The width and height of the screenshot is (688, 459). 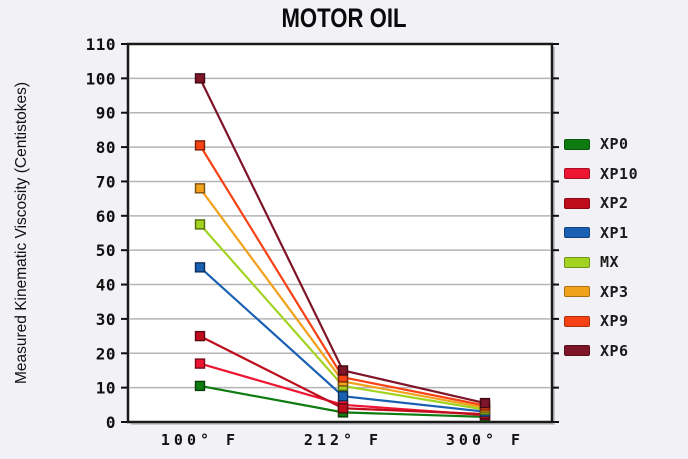 What do you see at coordinates (106, 388) in the screenshot?
I see `y-tick-label: 10` at bounding box center [106, 388].